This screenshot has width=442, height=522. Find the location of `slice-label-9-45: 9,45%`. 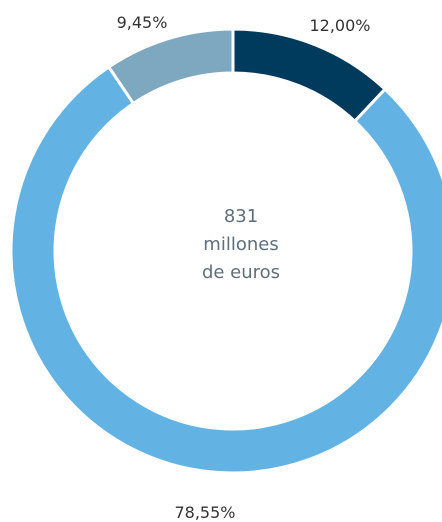

slice-label-9-45: 9,45% is located at coordinates (142, 22).